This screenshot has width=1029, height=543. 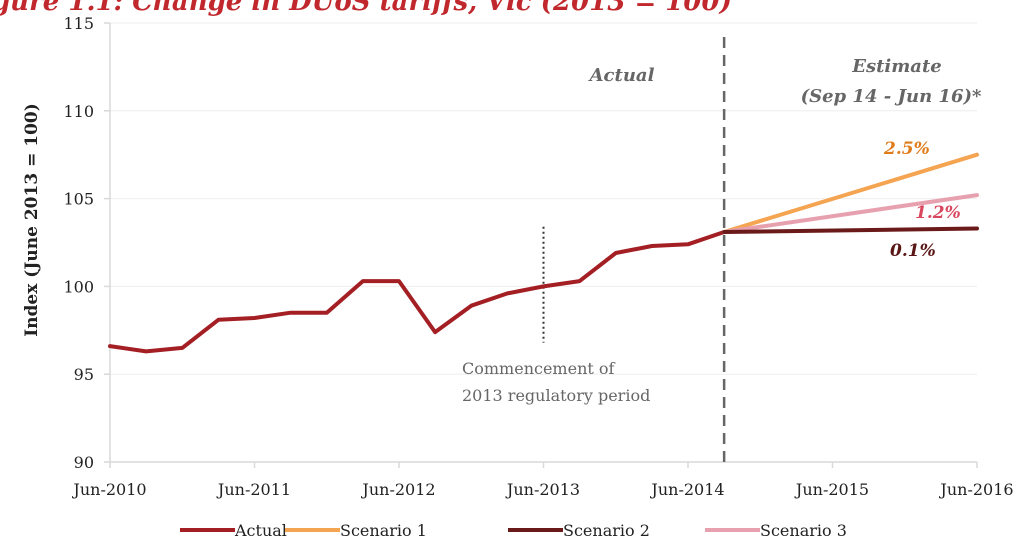 What do you see at coordinates (78, 199) in the screenshot?
I see `y-tick-label: 105` at bounding box center [78, 199].